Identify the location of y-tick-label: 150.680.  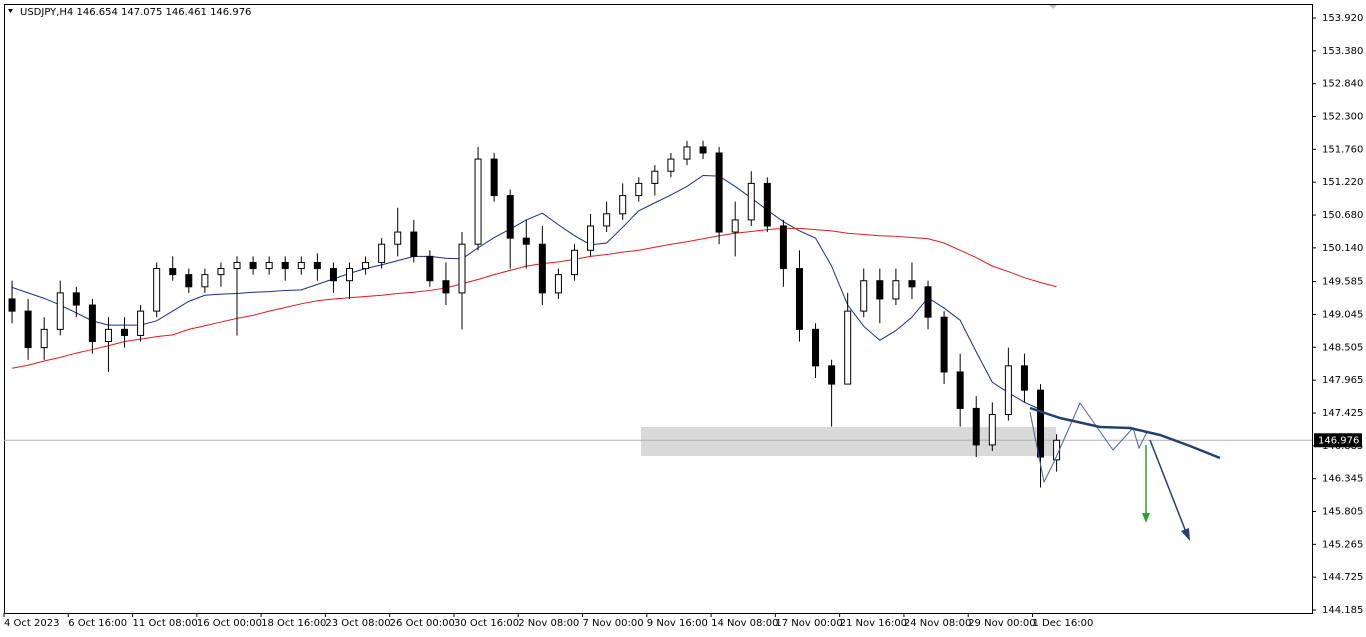
(1342, 215).